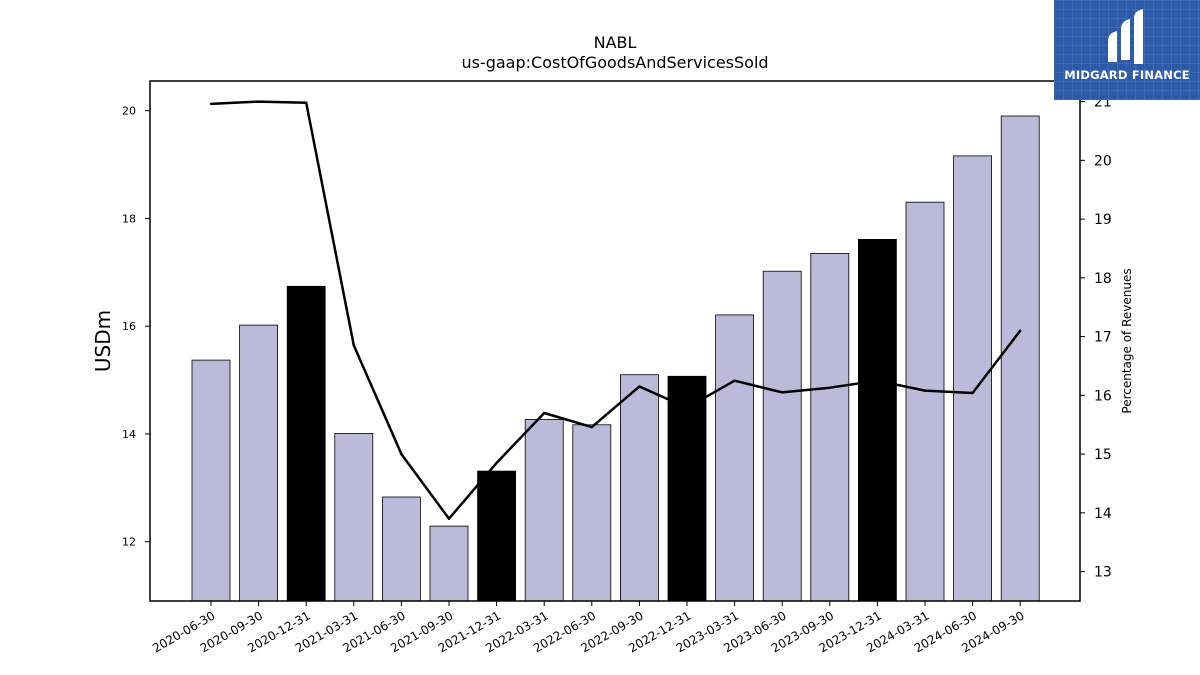  I want to click on logo-mark-icon, so click(1125, 36).